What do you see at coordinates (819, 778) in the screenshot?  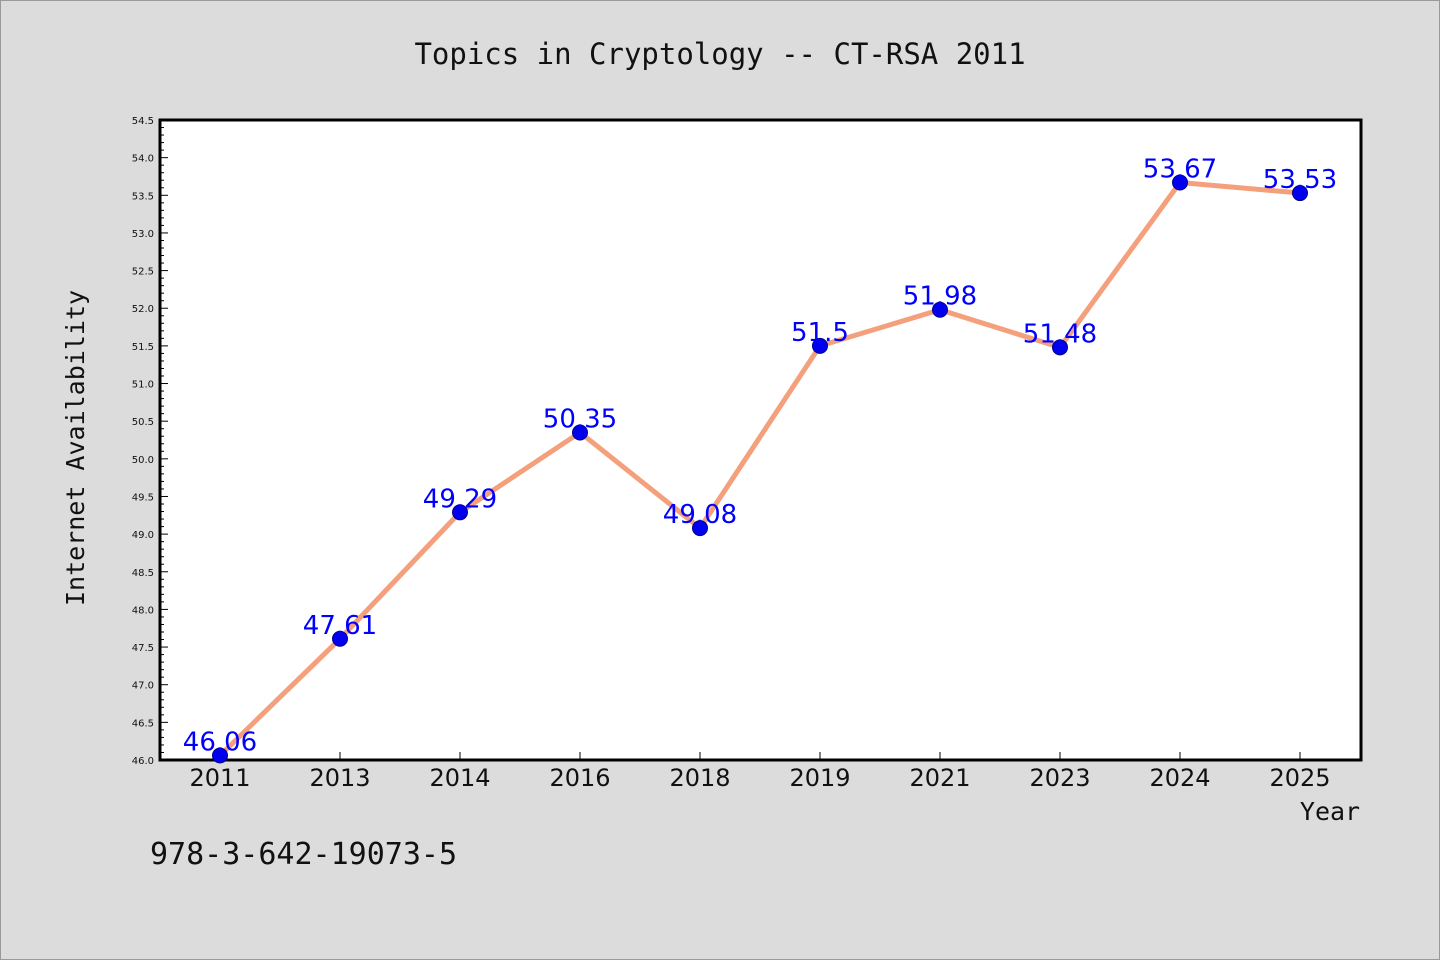 I see `x-tick-label: 2019` at bounding box center [819, 778].